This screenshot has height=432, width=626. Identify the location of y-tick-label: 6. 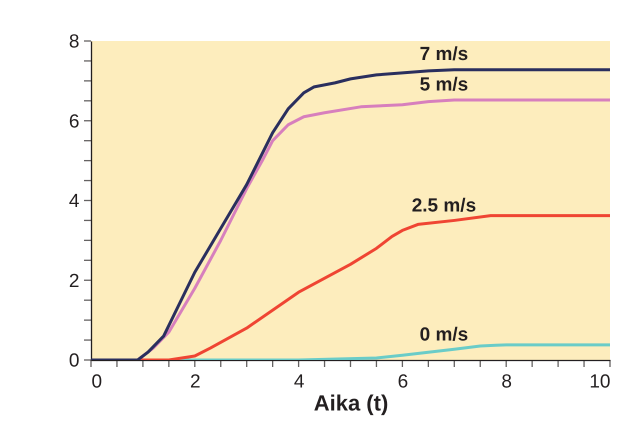
(74, 121).